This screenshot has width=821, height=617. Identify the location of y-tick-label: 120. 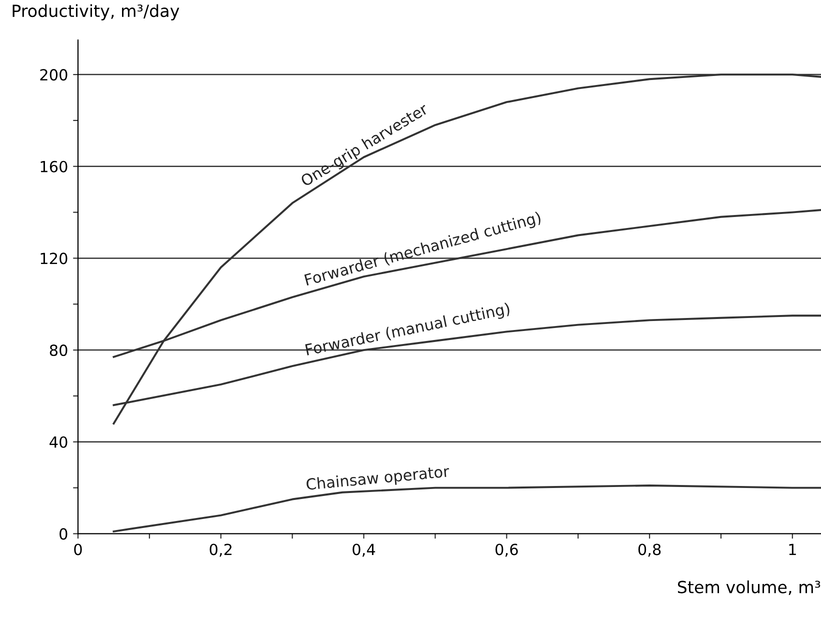
(54, 258).